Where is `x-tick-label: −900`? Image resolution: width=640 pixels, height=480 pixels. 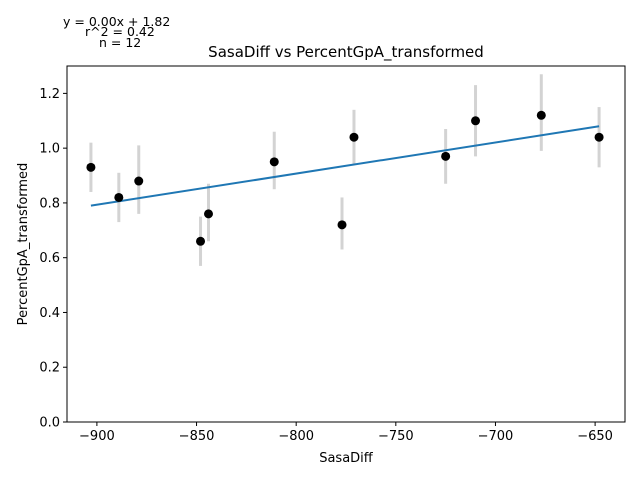
x-tick-label: −900 is located at coordinates (97, 436).